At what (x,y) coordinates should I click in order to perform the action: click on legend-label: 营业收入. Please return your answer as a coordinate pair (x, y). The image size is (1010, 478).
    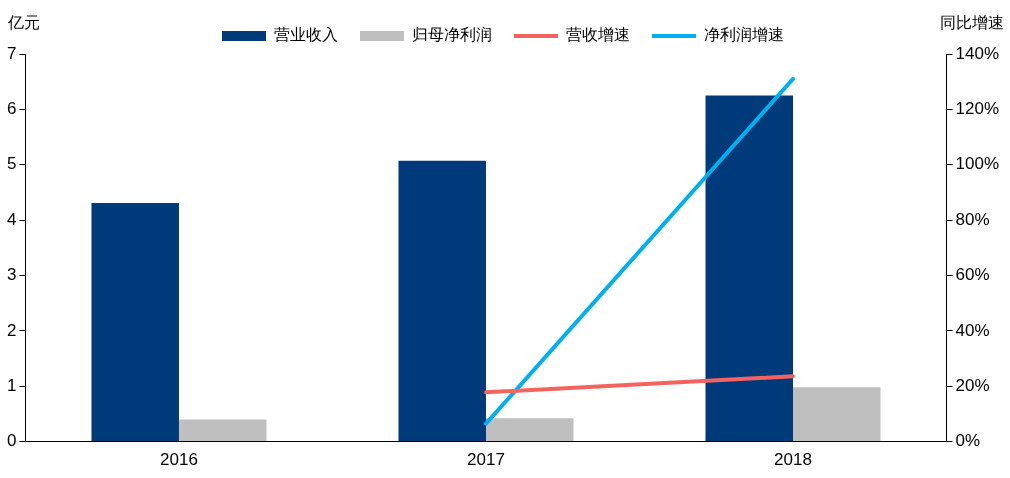
    Looking at the image, I should click on (306, 35).